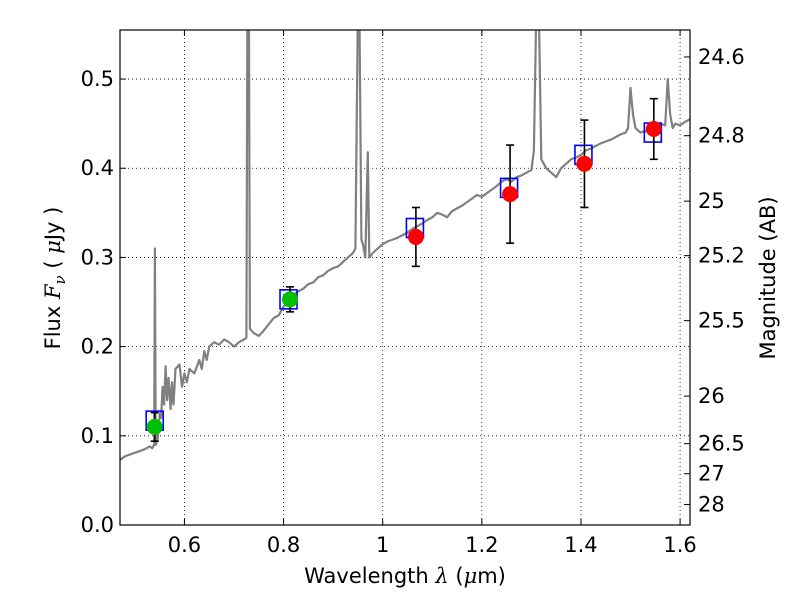 This screenshot has width=800, height=600. What do you see at coordinates (721, 256) in the screenshot?
I see `y2-tick-label: 25.2` at bounding box center [721, 256].